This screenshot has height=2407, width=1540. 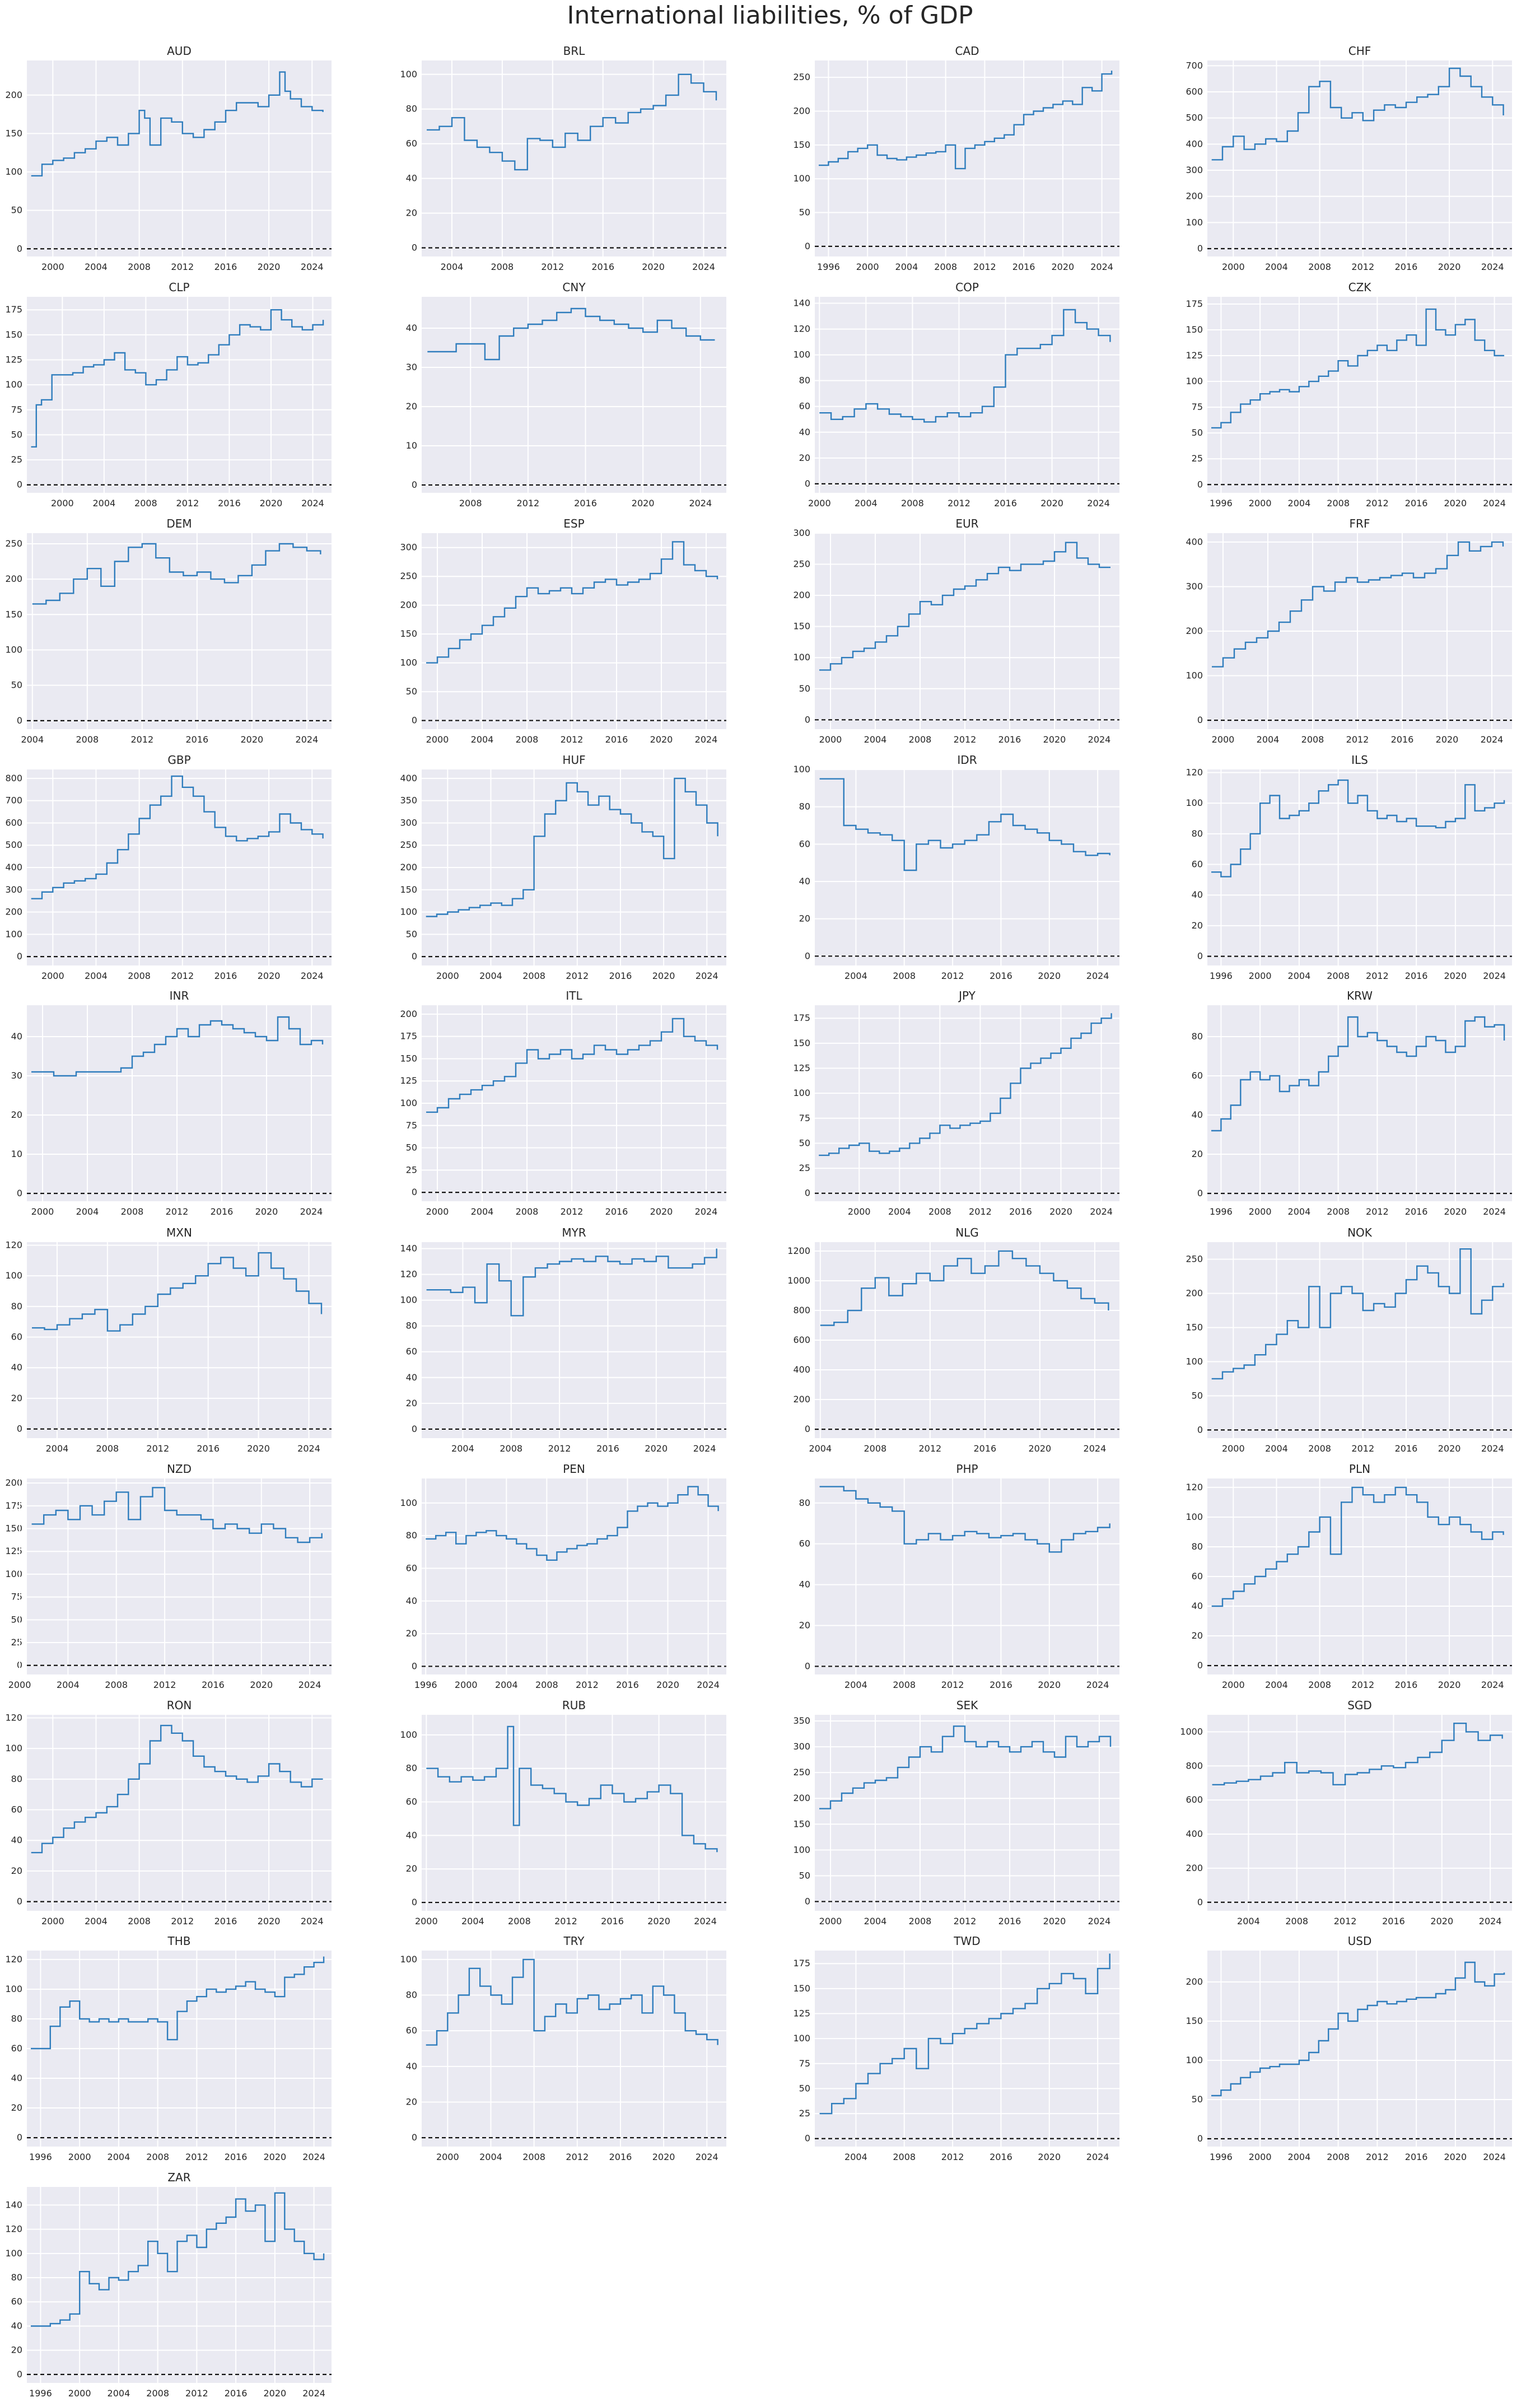 I want to click on series-line-rub, so click(x=572, y=1789).